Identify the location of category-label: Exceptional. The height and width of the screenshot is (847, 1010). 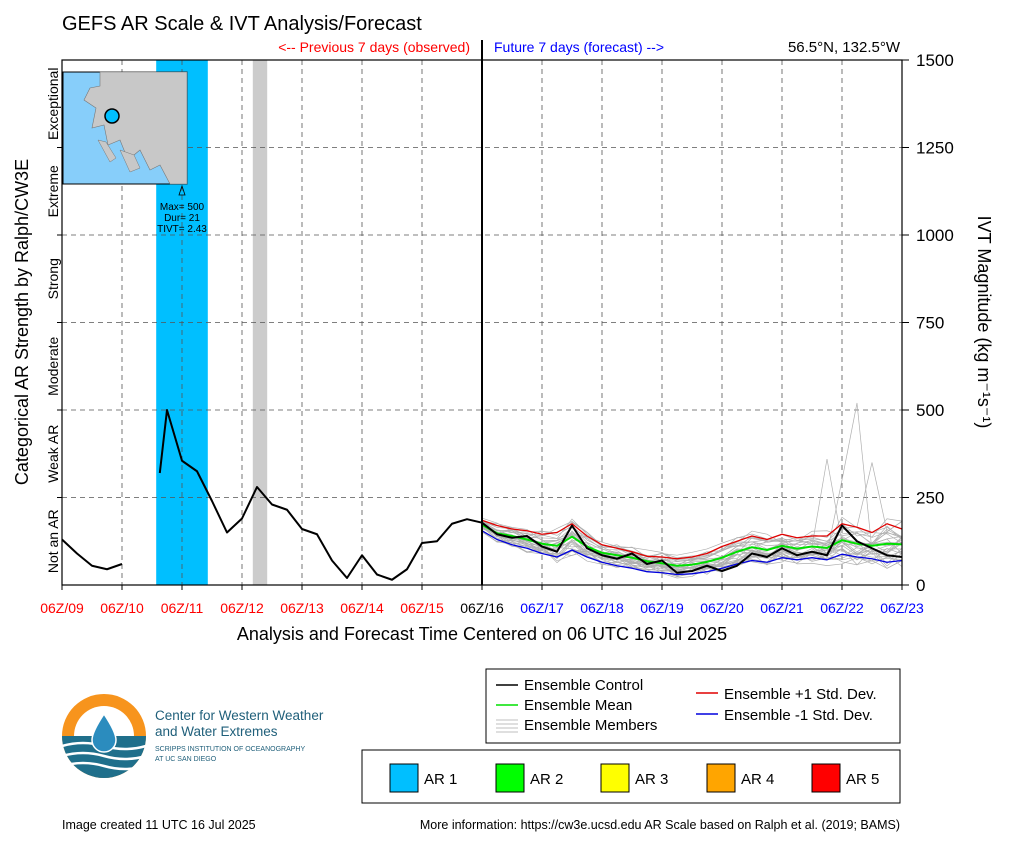
(53, 104).